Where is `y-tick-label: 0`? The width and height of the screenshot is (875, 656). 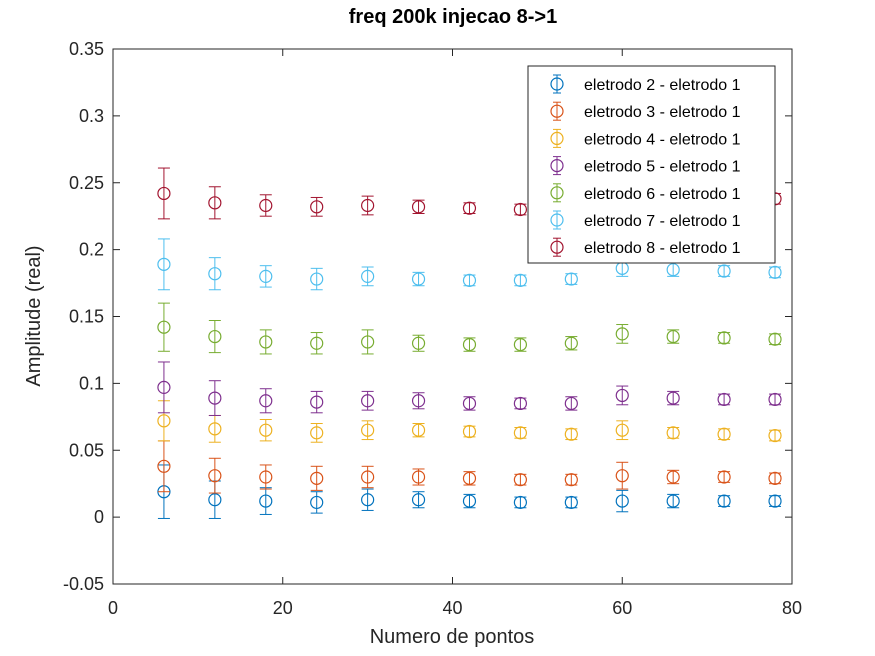
y-tick-label: 0 is located at coordinates (99, 517).